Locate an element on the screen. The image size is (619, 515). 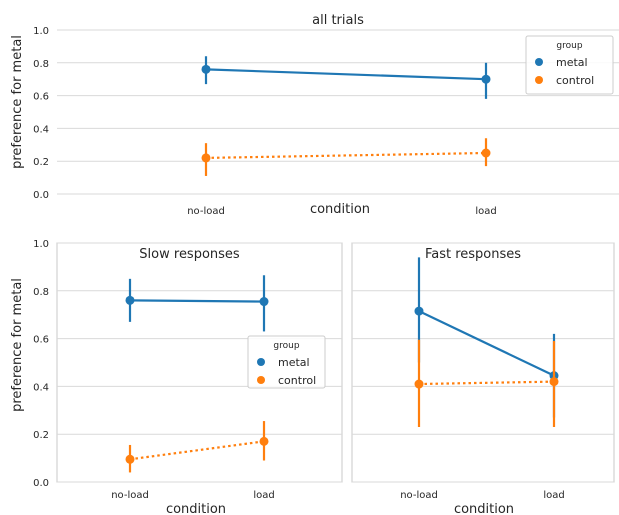
chart-title: Fast responses is located at coordinates (473, 254).